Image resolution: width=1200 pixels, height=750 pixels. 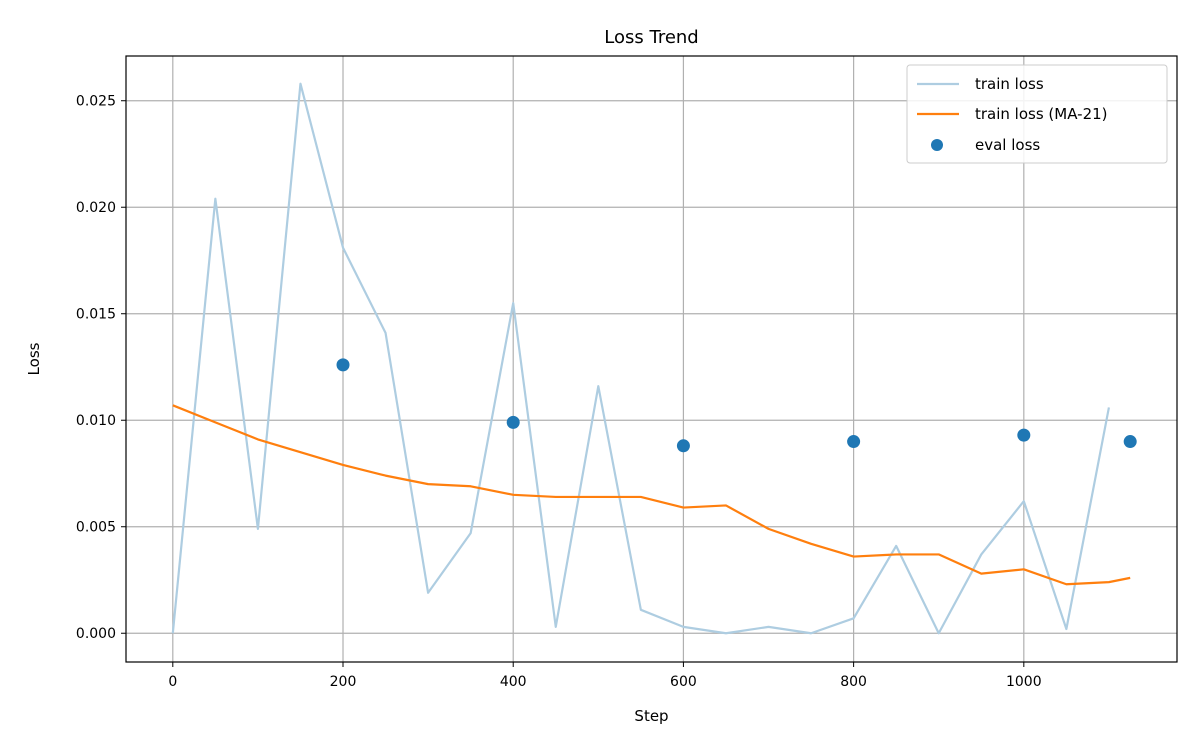 What do you see at coordinates (172, 682) in the screenshot?
I see `x-tick-label: 0` at bounding box center [172, 682].